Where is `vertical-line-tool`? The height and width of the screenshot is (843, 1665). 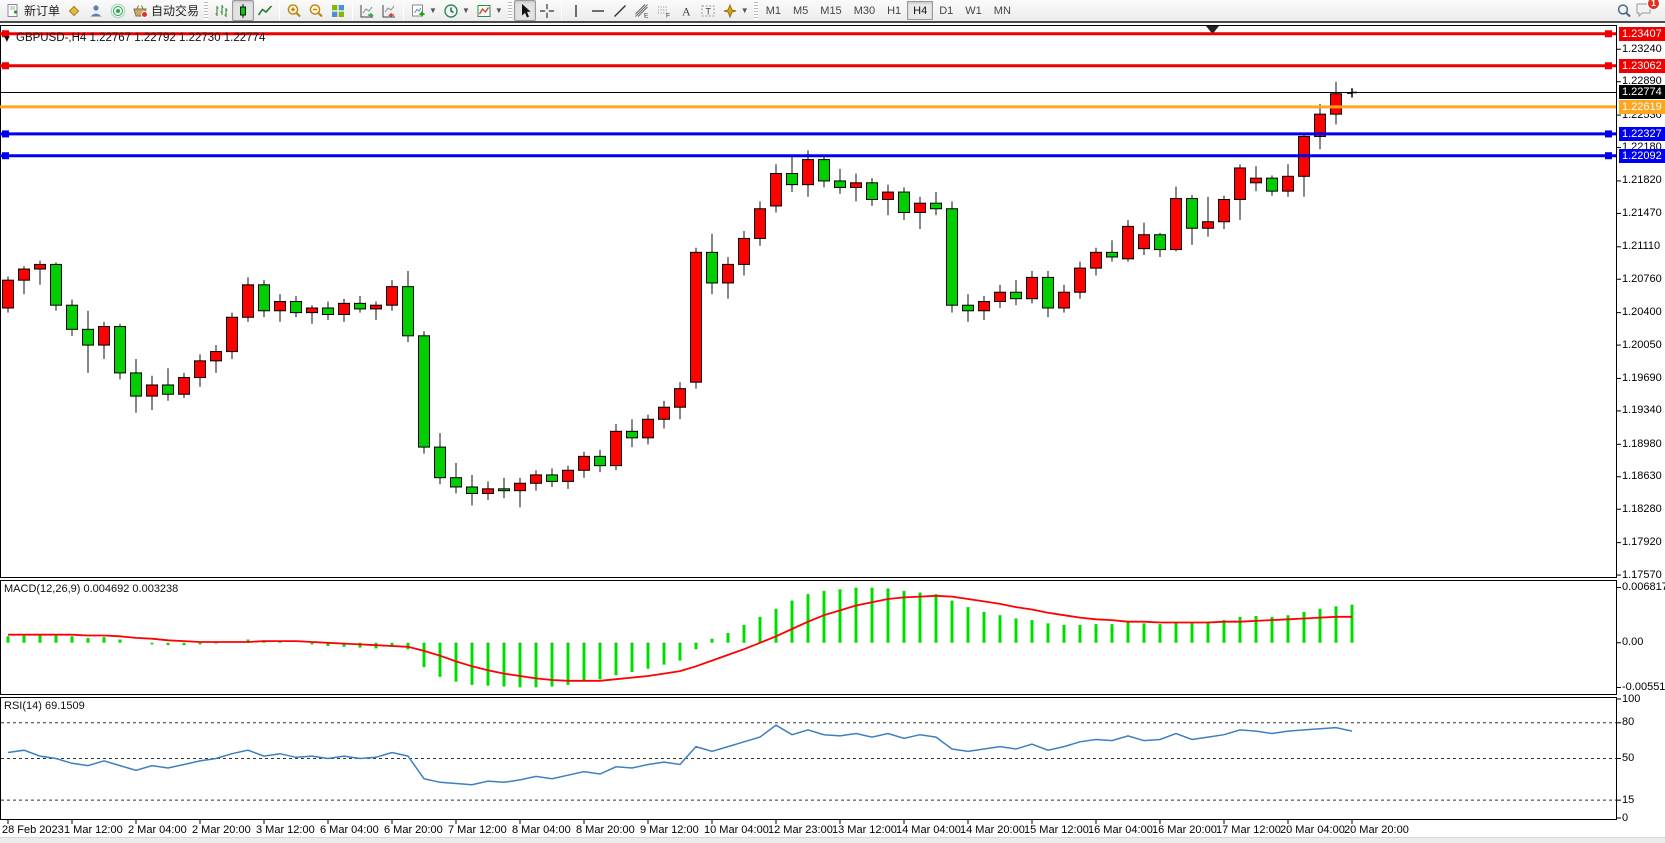 vertical-line-tool is located at coordinates (576, 10).